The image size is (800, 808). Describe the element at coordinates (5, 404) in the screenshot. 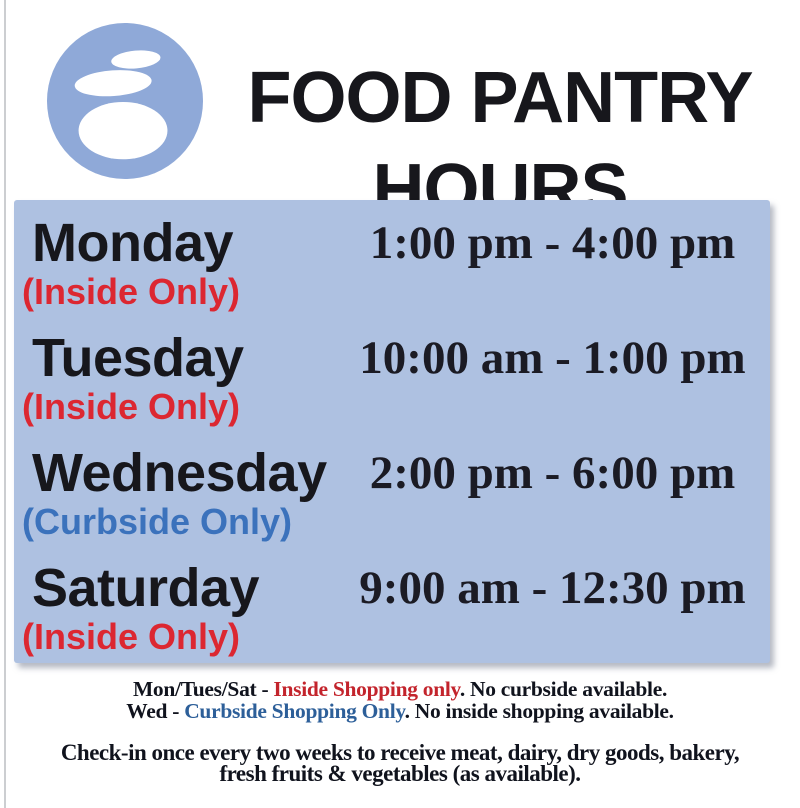

I see `scan-edge-line` at that location.